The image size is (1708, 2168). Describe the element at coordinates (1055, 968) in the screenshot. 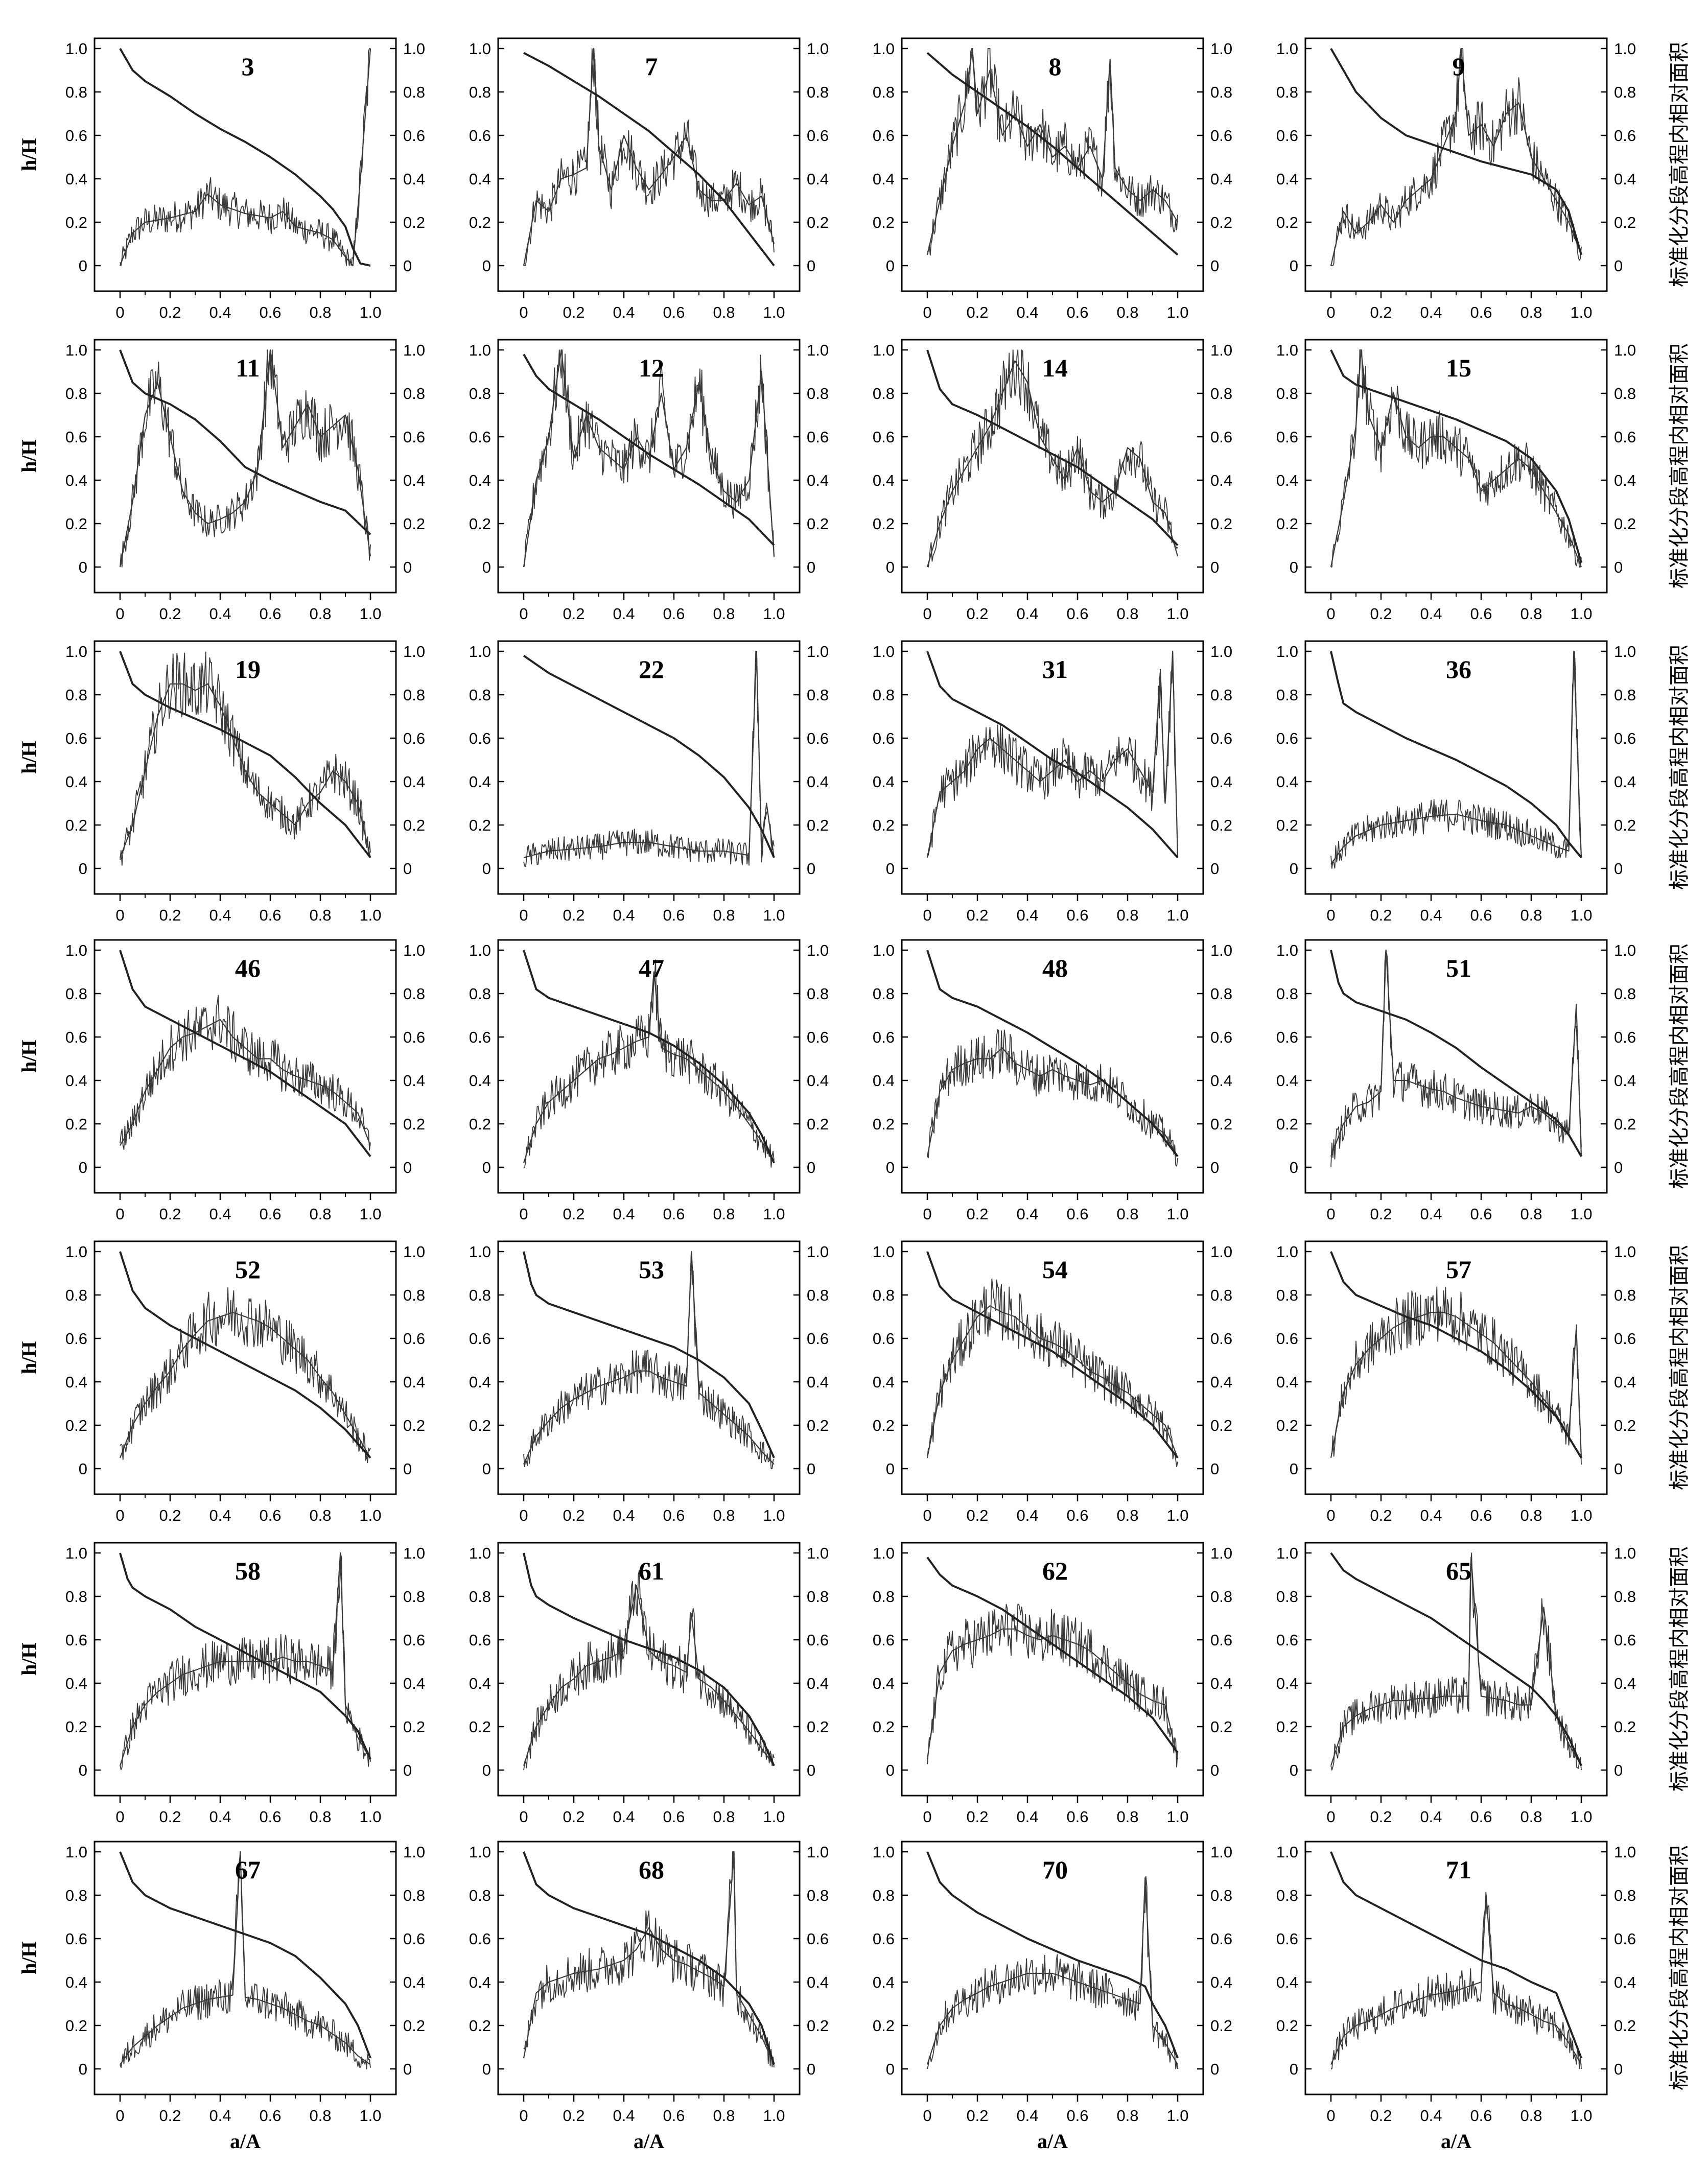

I see `panel-label: 48` at that location.